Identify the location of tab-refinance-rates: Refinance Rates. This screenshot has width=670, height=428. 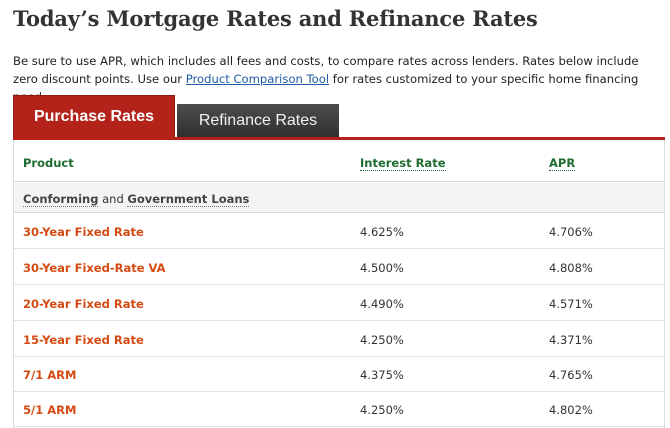
(258, 120).